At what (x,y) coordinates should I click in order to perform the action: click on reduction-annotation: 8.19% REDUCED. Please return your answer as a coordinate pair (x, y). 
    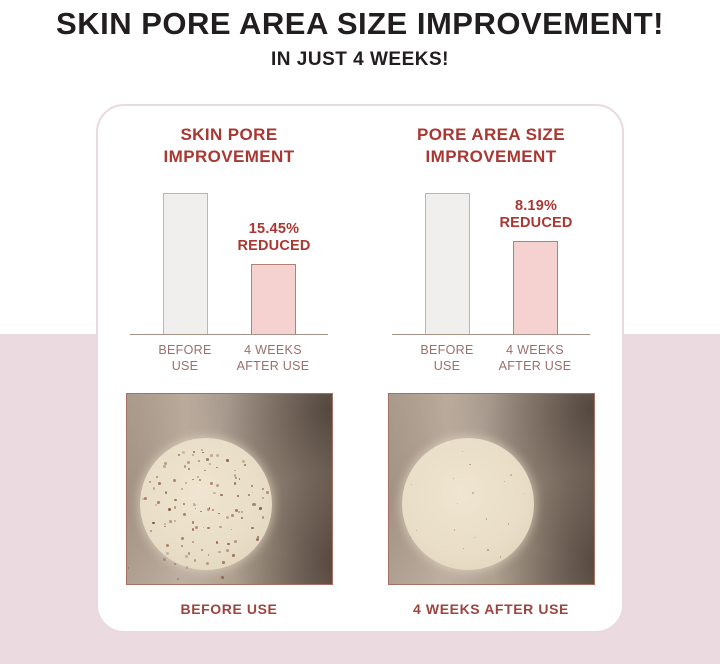
    Looking at the image, I should click on (536, 215).